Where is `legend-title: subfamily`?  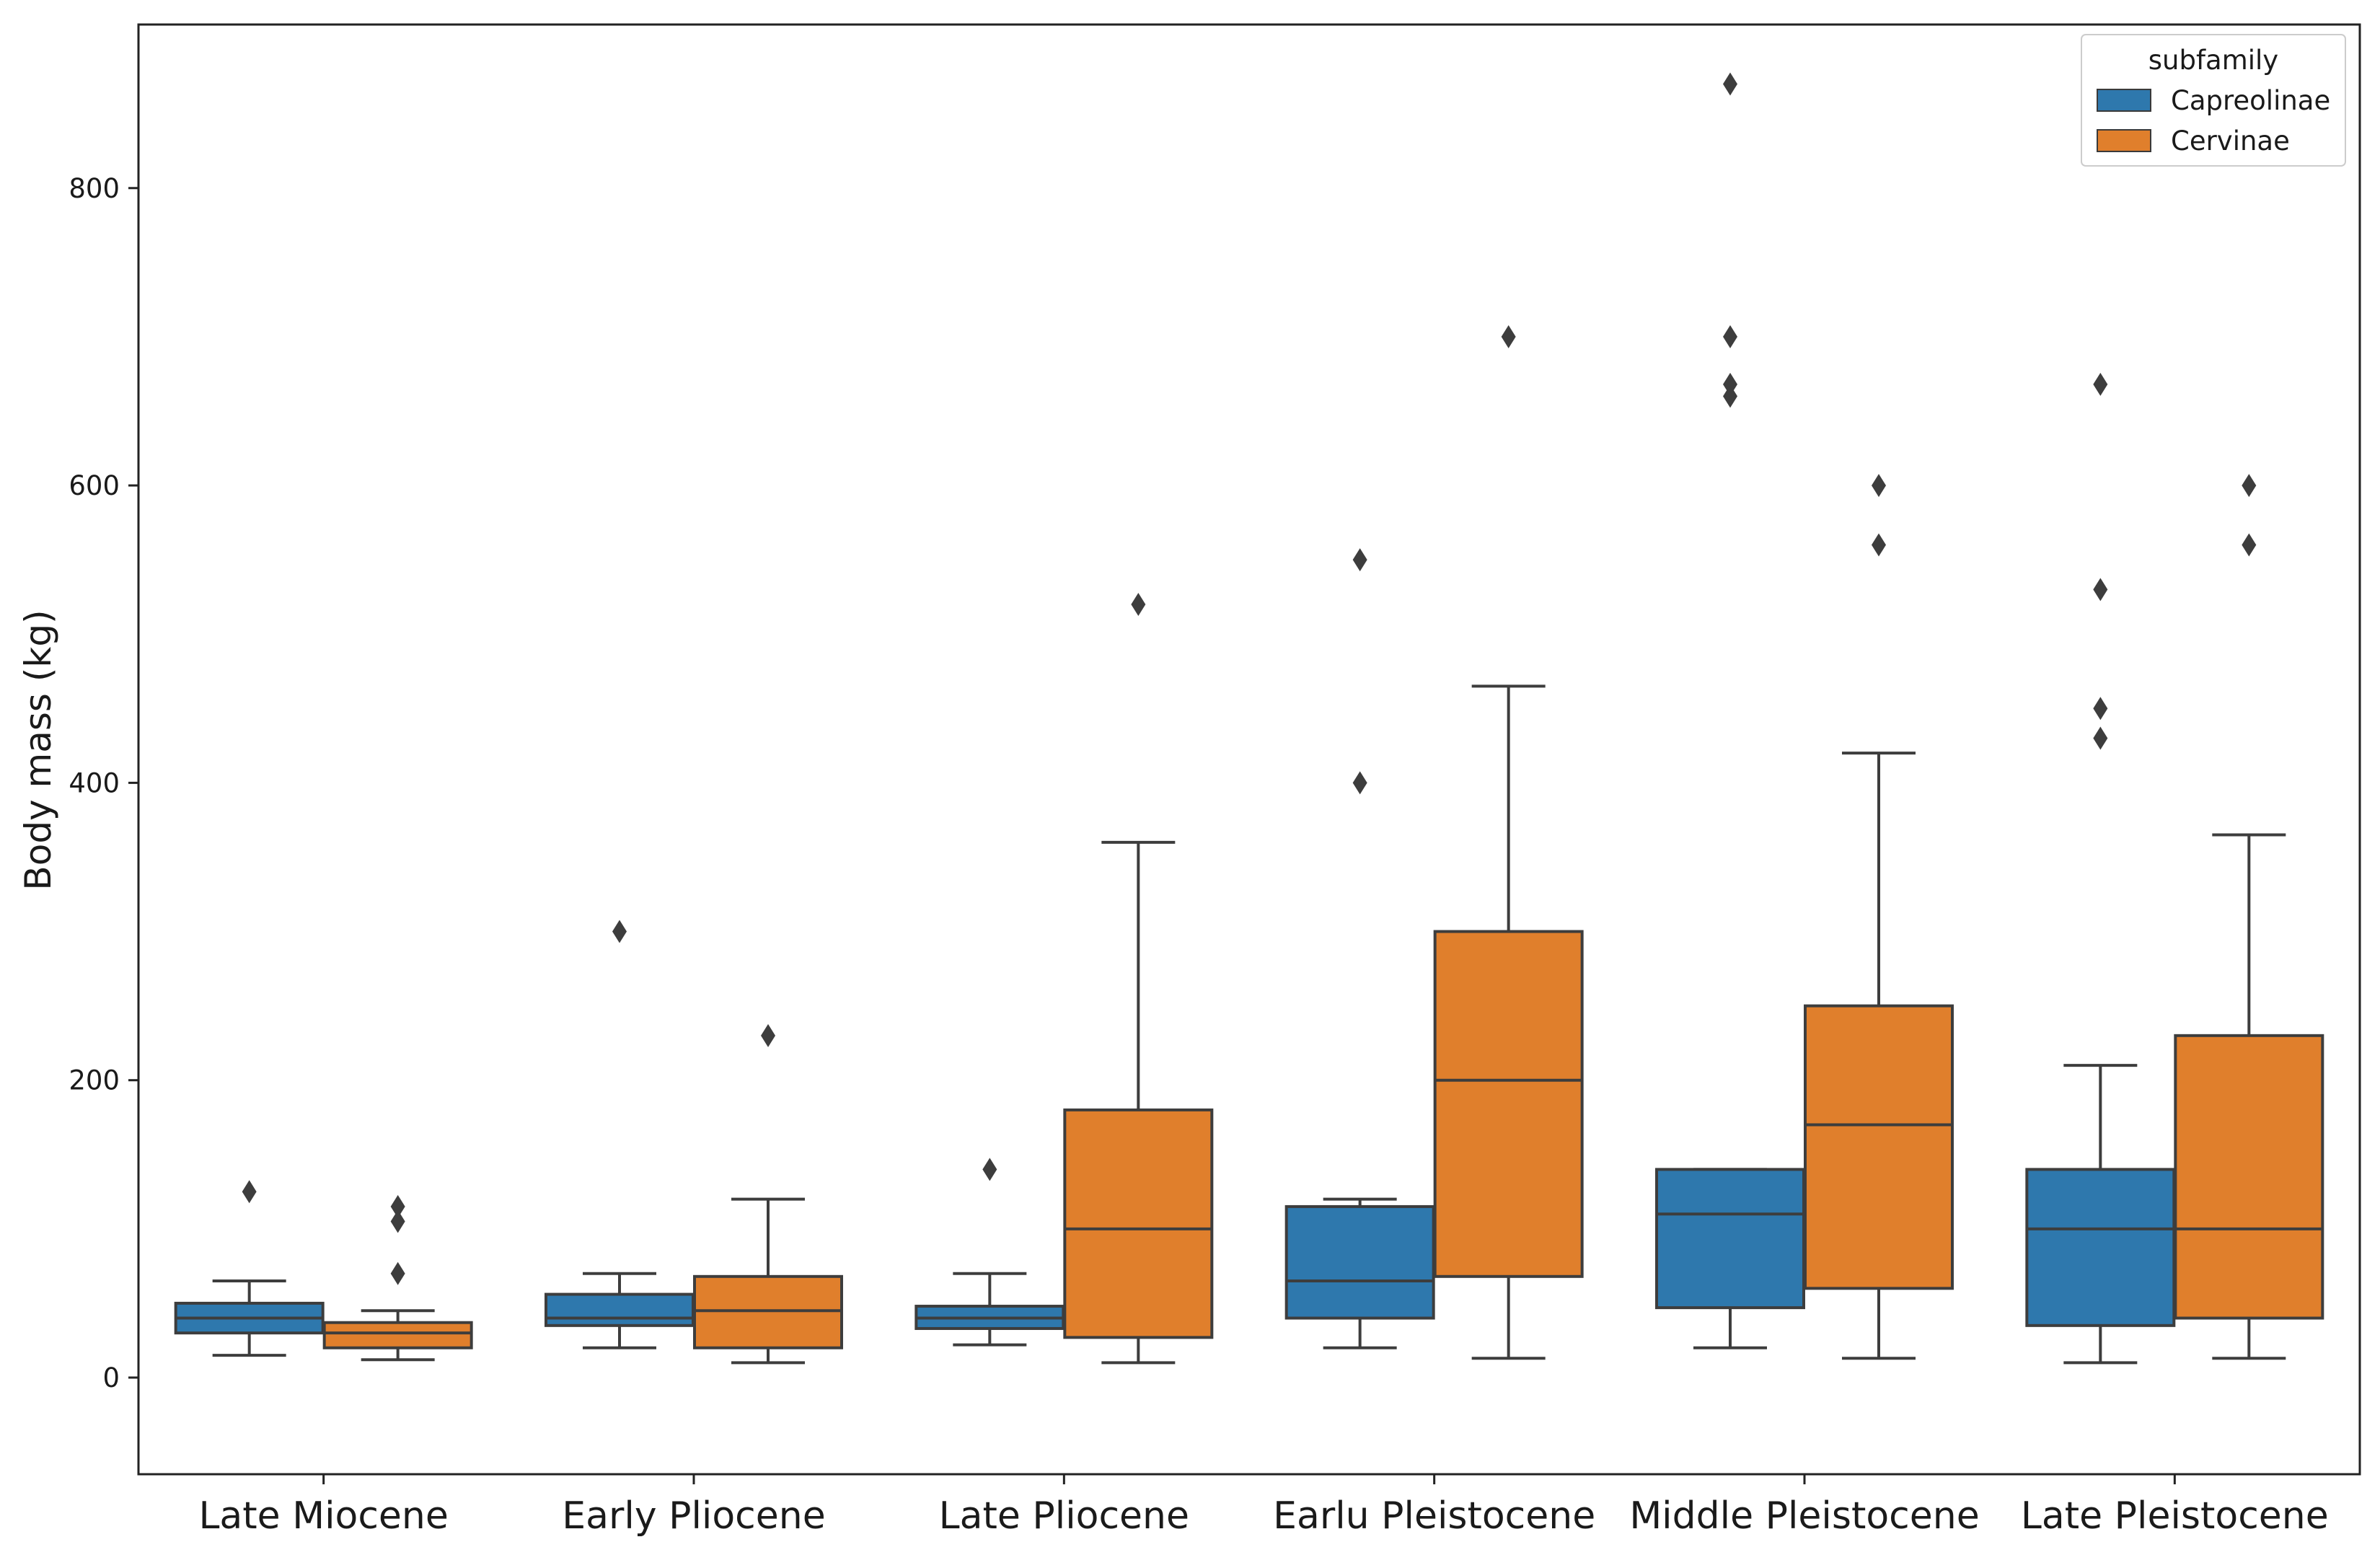
legend-title: subfamily is located at coordinates (2213, 61).